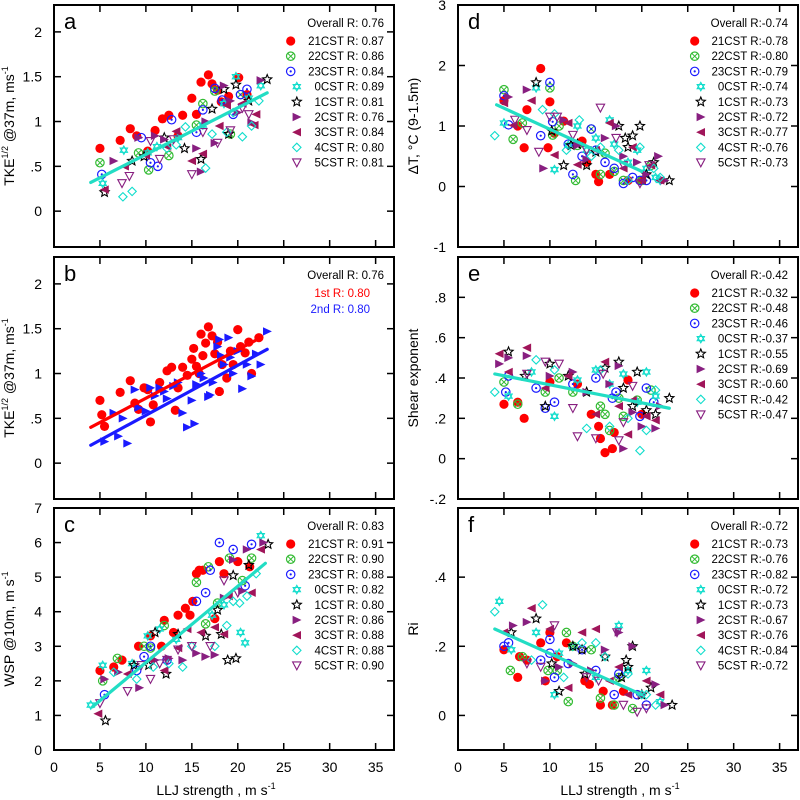 Image resolution: width=800 pixels, height=800 pixels. Describe the element at coordinates (575, 405) in the screenshot. I see `series-4CST` at that location.